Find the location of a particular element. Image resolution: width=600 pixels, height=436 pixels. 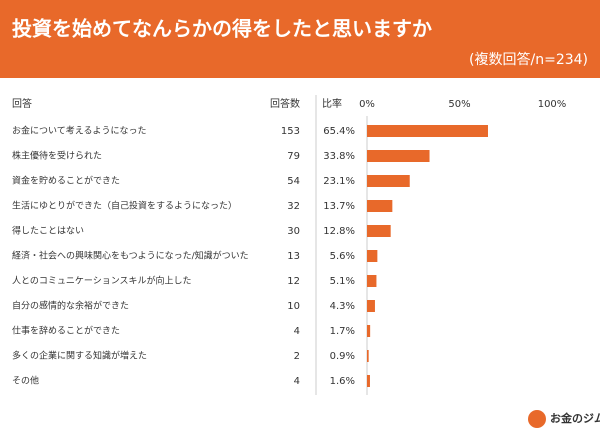

row-label: 株主優待を受けられた is located at coordinates (57, 156).